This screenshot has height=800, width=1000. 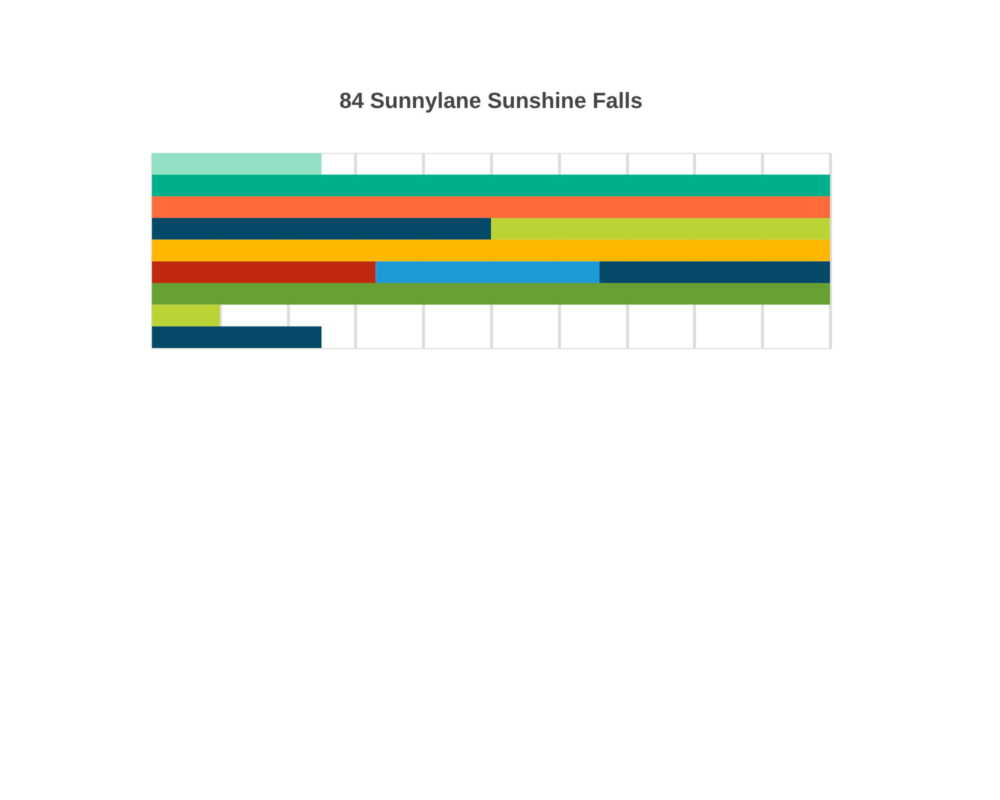 I want to click on chart-title: 84 Sunnylane Sunshine Falls, so click(x=491, y=100).